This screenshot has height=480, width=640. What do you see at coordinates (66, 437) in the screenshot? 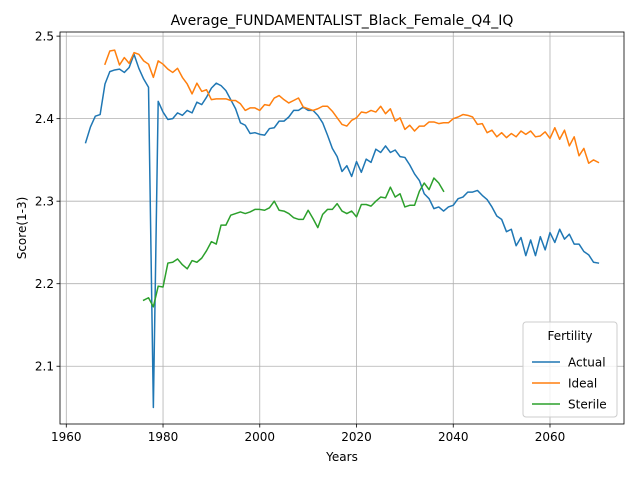
I see `x-tick-label: 1960` at bounding box center [66, 437].